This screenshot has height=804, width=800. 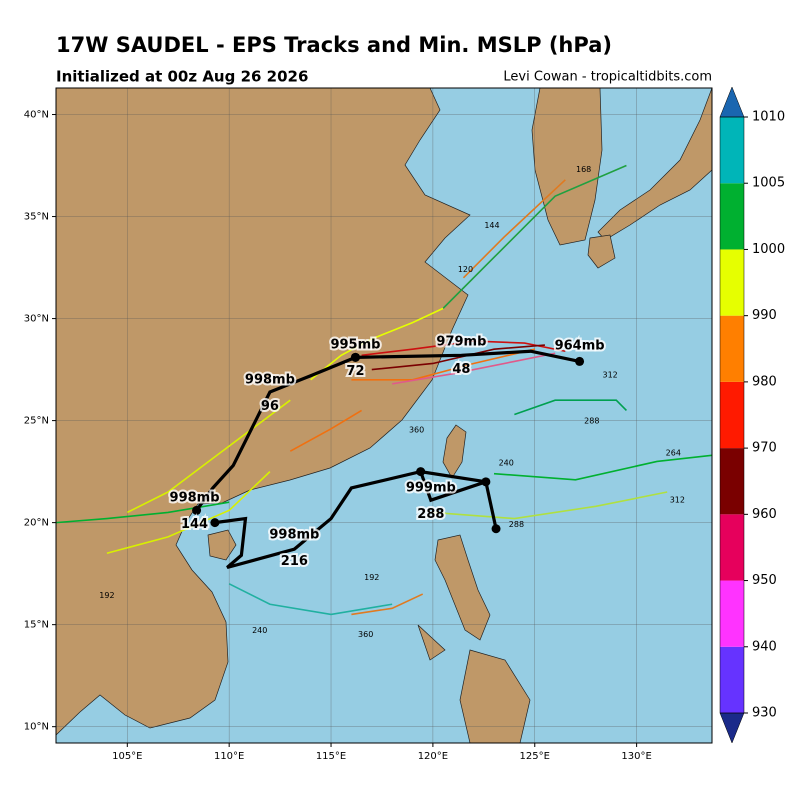 What do you see at coordinates (182, 77) in the screenshot?
I see `subtitle: Initialized at 00z Aug 26 2026` at bounding box center [182, 77].